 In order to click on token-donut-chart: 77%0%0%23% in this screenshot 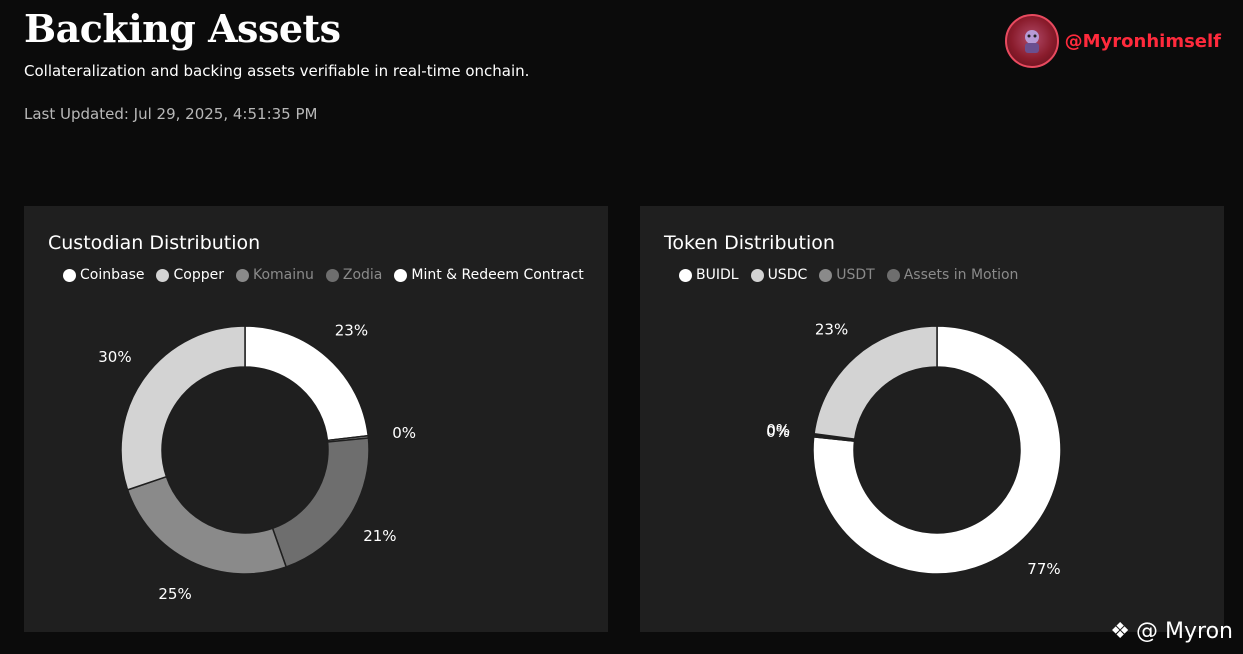, I will do `click(914, 449)`.